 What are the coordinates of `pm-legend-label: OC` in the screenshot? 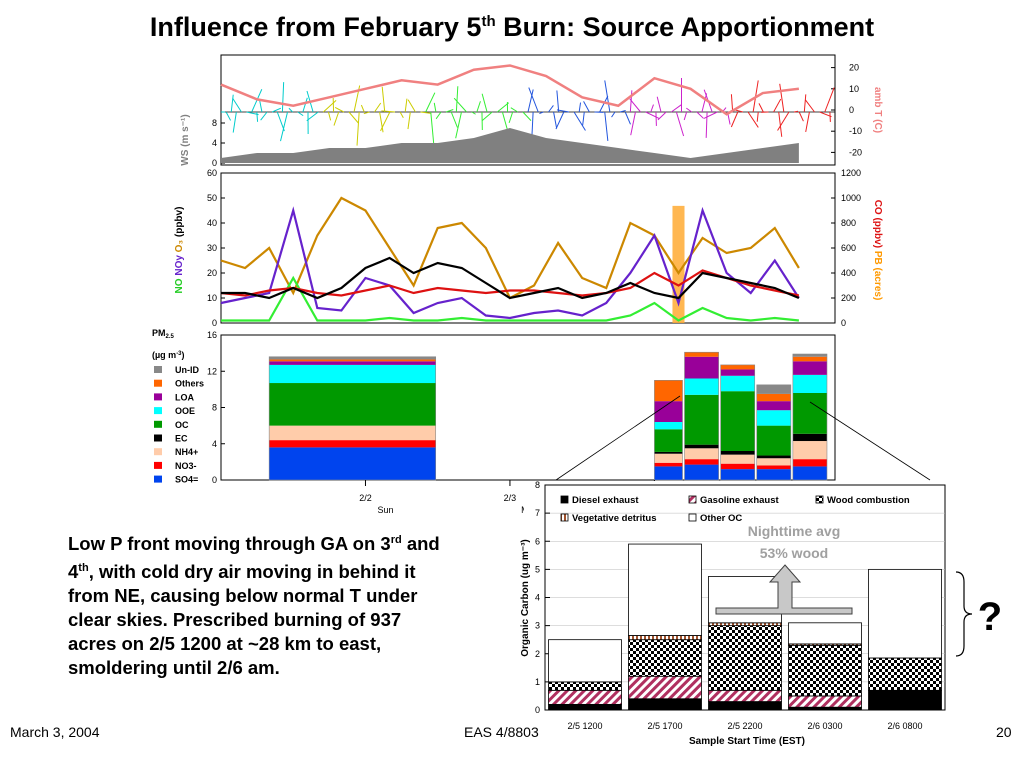 It's located at (182, 425).